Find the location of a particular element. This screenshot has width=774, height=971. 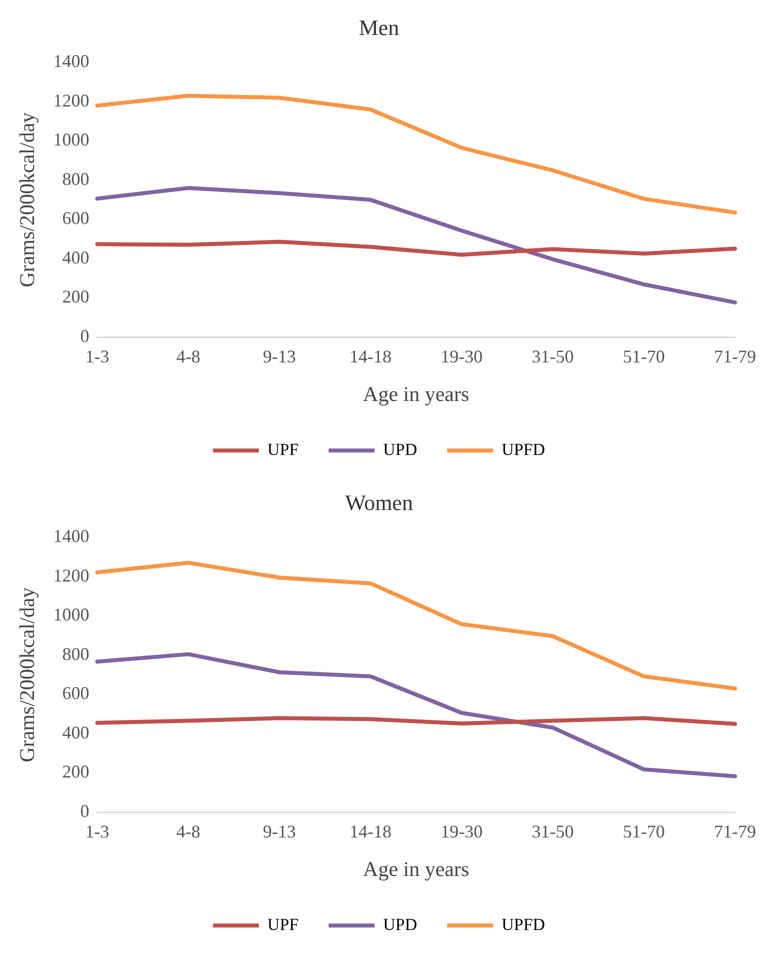

chart-title: Men is located at coordinates (379, 27).